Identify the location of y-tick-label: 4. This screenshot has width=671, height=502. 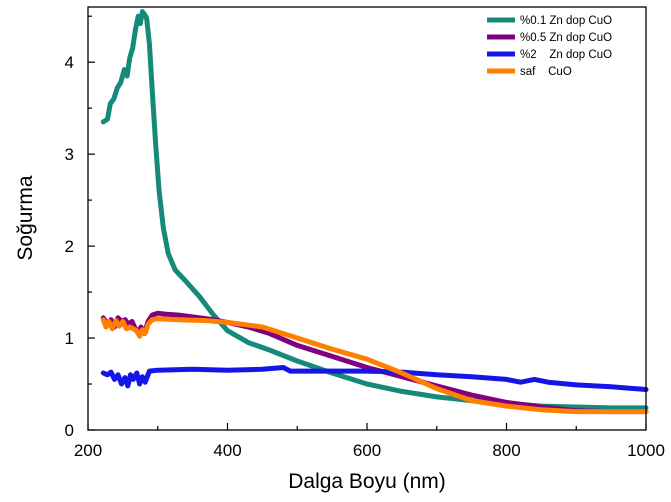
(69, 62).